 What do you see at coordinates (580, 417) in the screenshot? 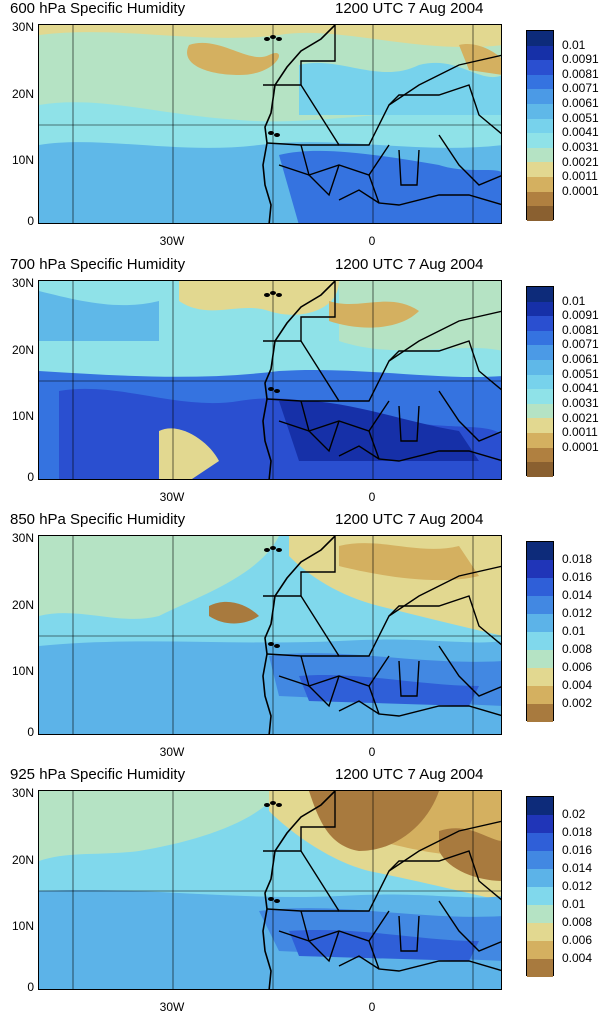
I see `colorbar-label: 0.0021` at bounding box center [580, 417].